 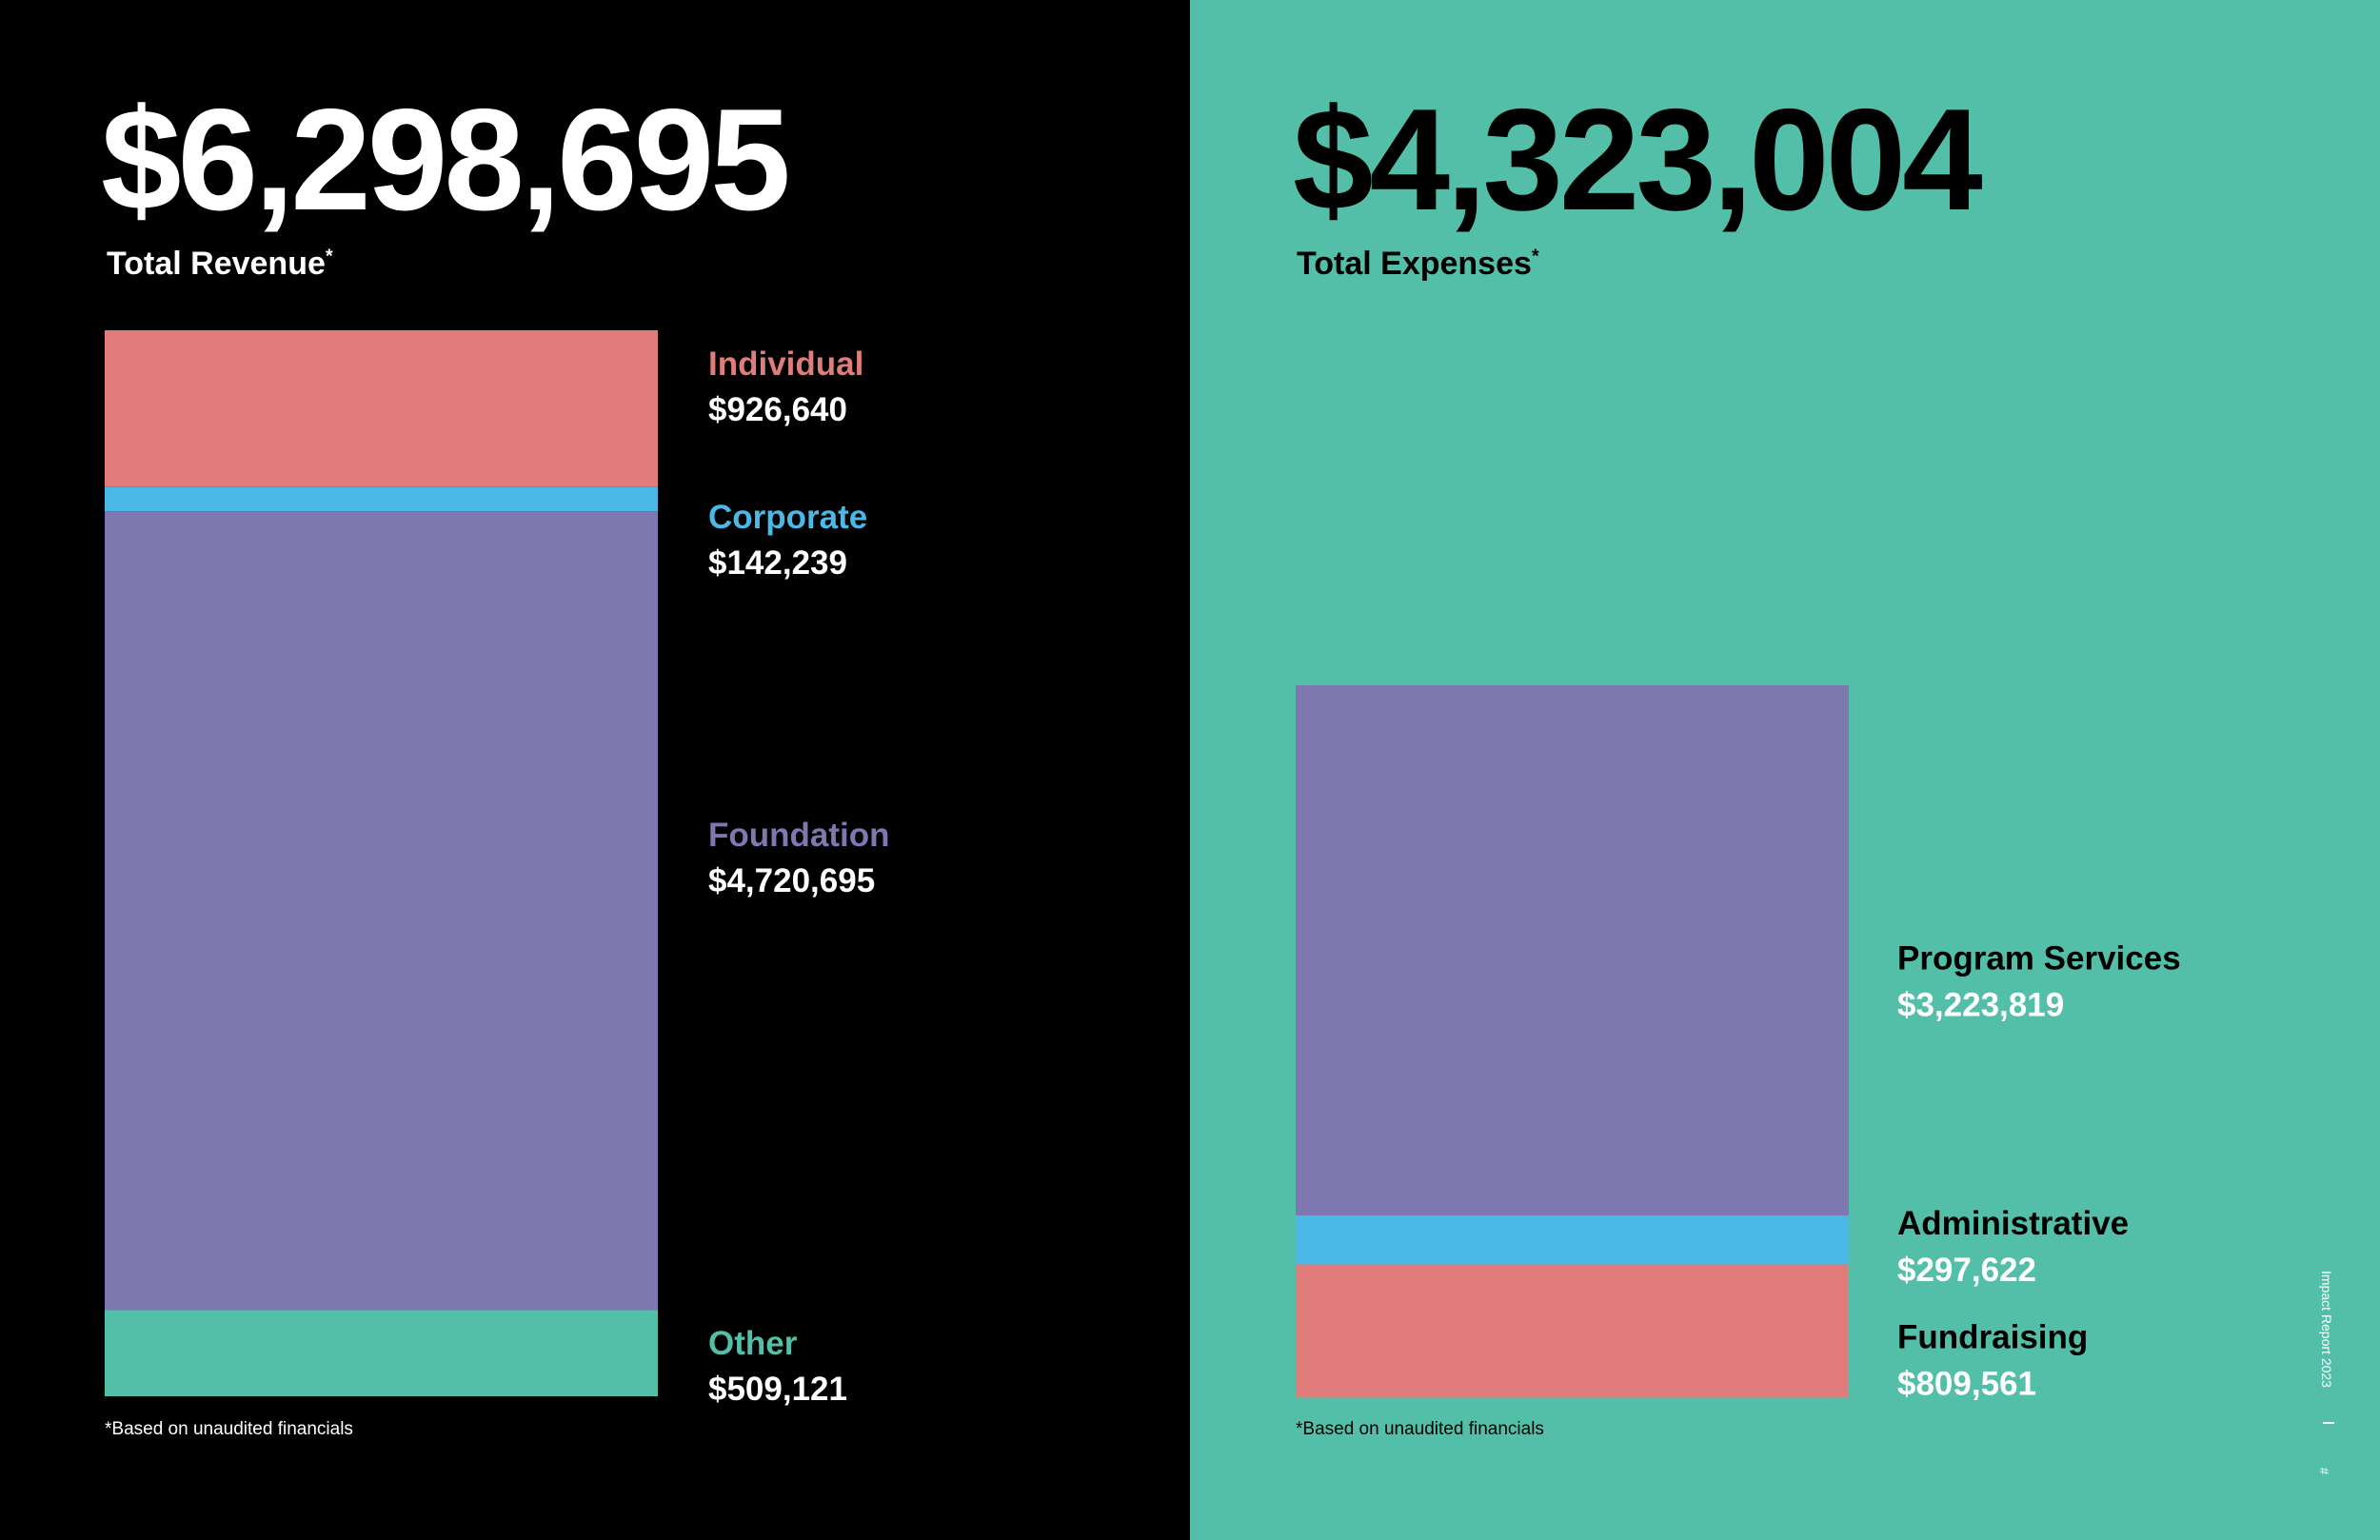 I want to click on bar-segment-individual, so click(x=381, y=408).